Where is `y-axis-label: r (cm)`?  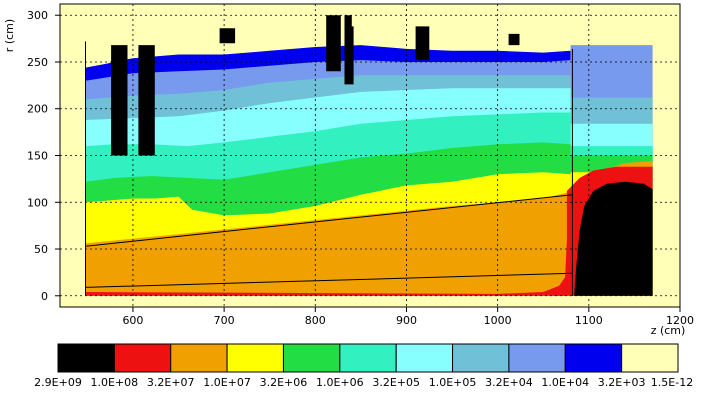
y-axis-label: r (cm) is located at coordinates (9, 35).